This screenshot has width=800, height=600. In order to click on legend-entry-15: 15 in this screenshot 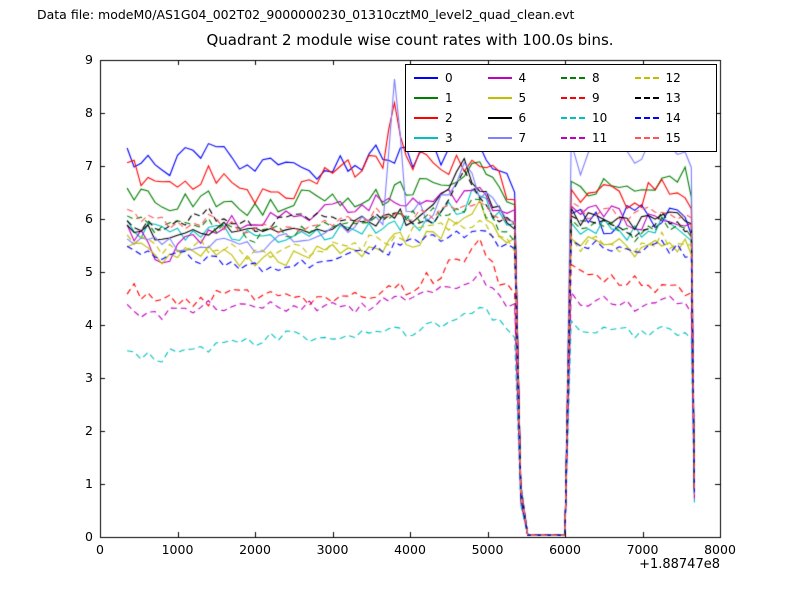, I will do `click(671, 138)`.